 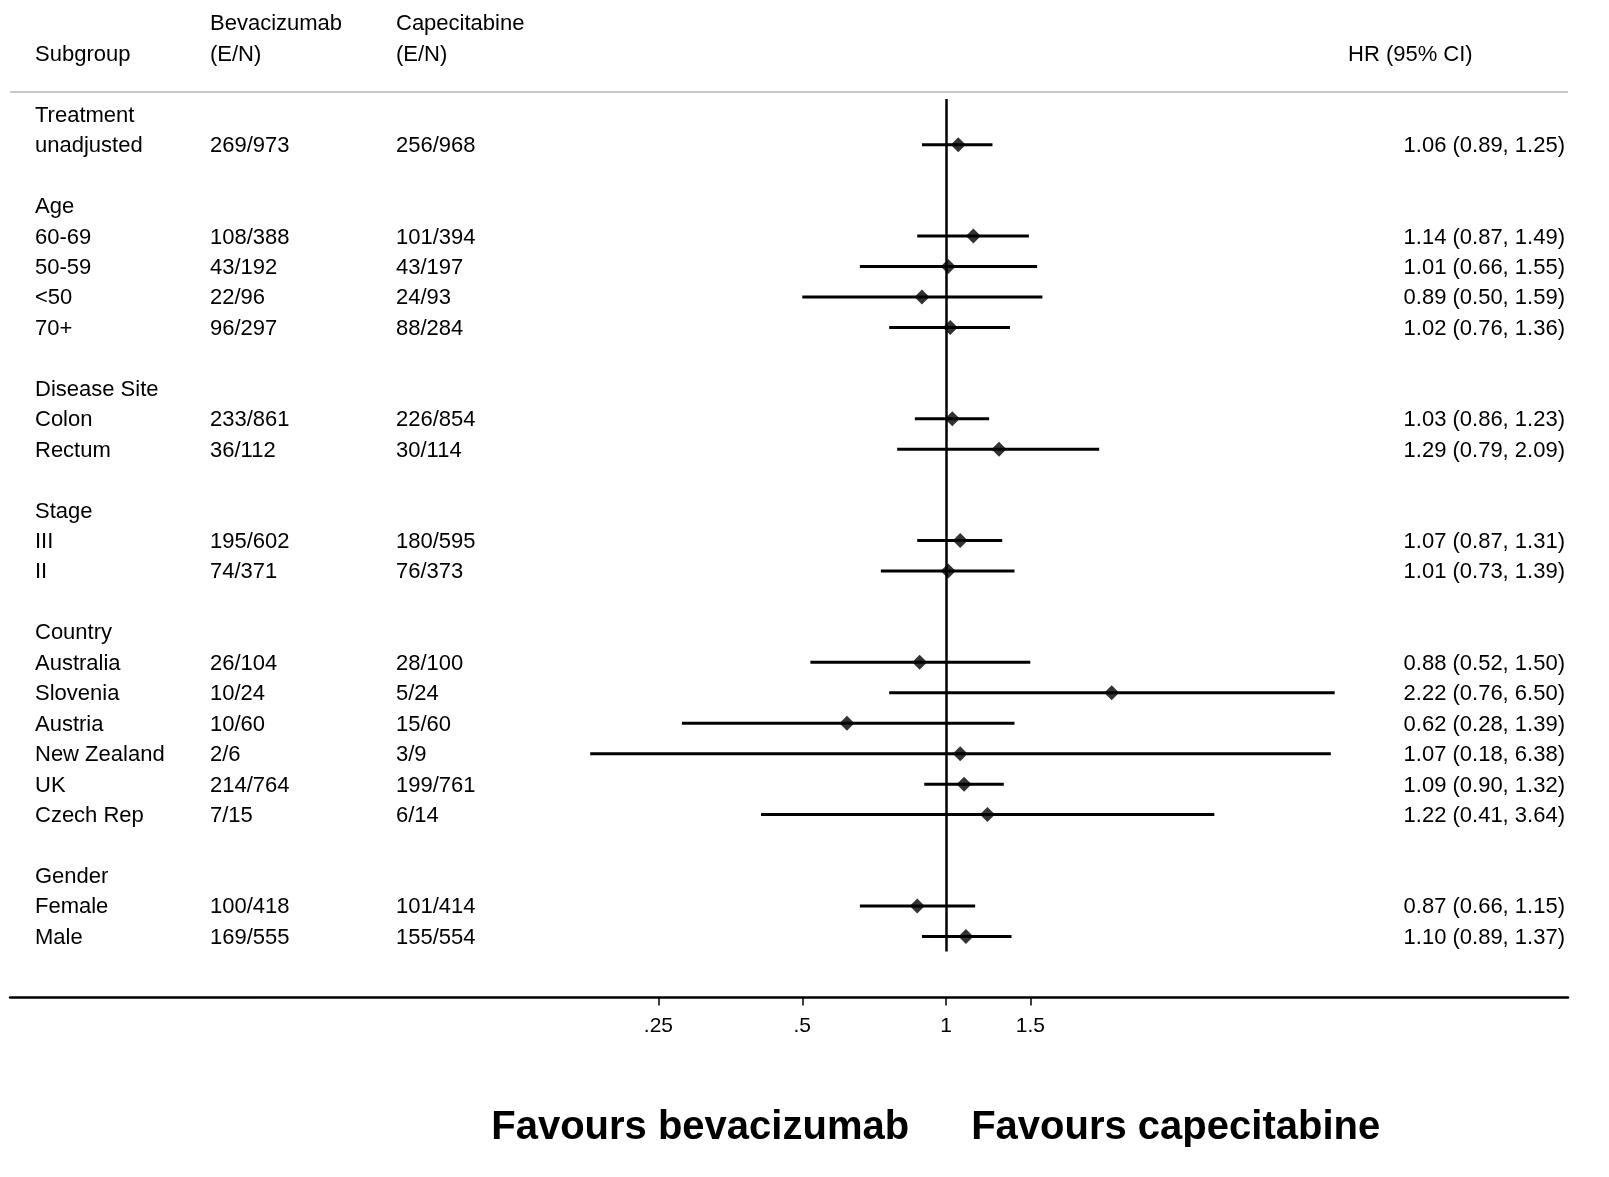 What do you see at coordinates (238, 693) in the screenshot?
I see `annotation: 10/24` at bounding box center [238, 693].